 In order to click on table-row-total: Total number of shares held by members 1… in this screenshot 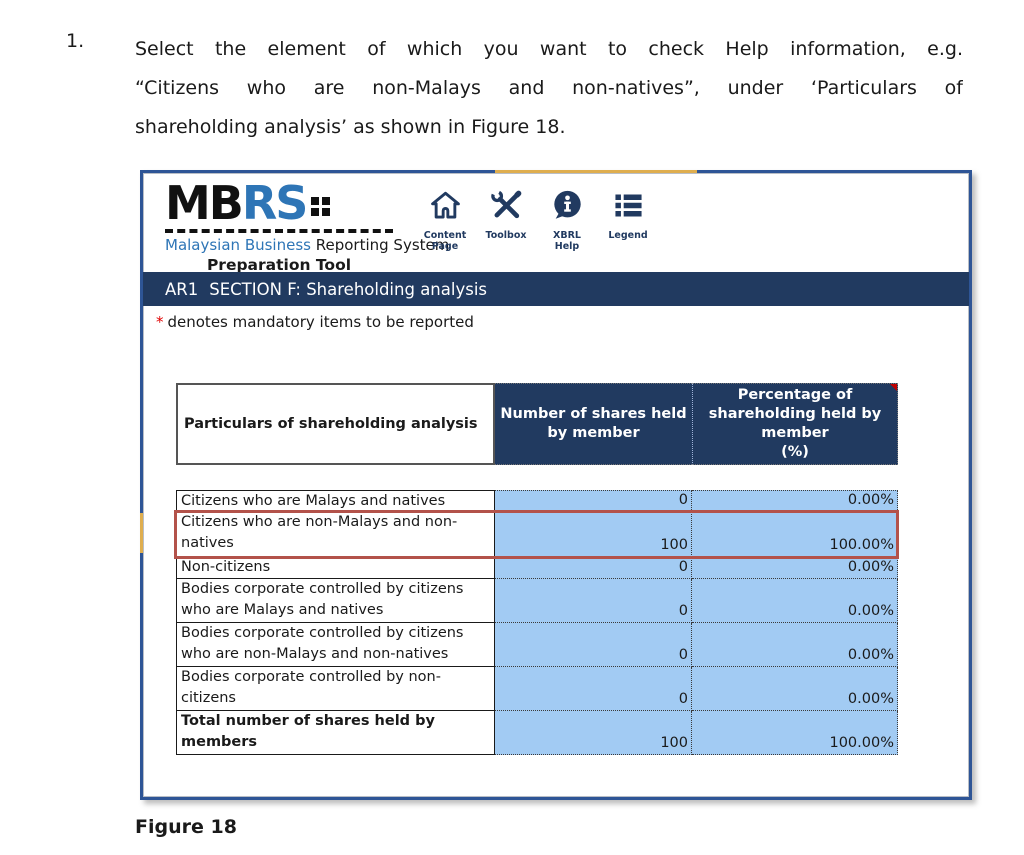, I will do `click(537, 733)`.